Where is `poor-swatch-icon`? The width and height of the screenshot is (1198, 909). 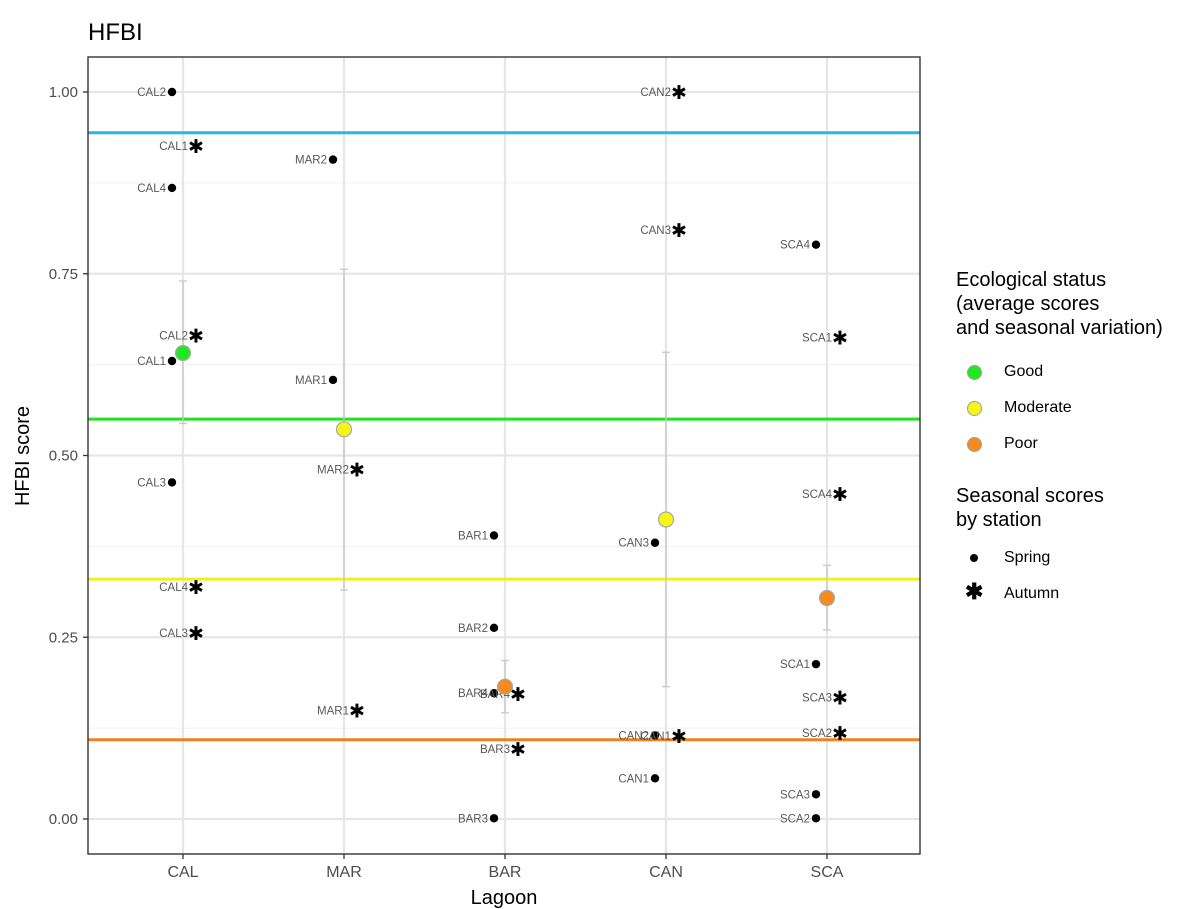
poor-swatch-icon is located at coordinates (974, 444).